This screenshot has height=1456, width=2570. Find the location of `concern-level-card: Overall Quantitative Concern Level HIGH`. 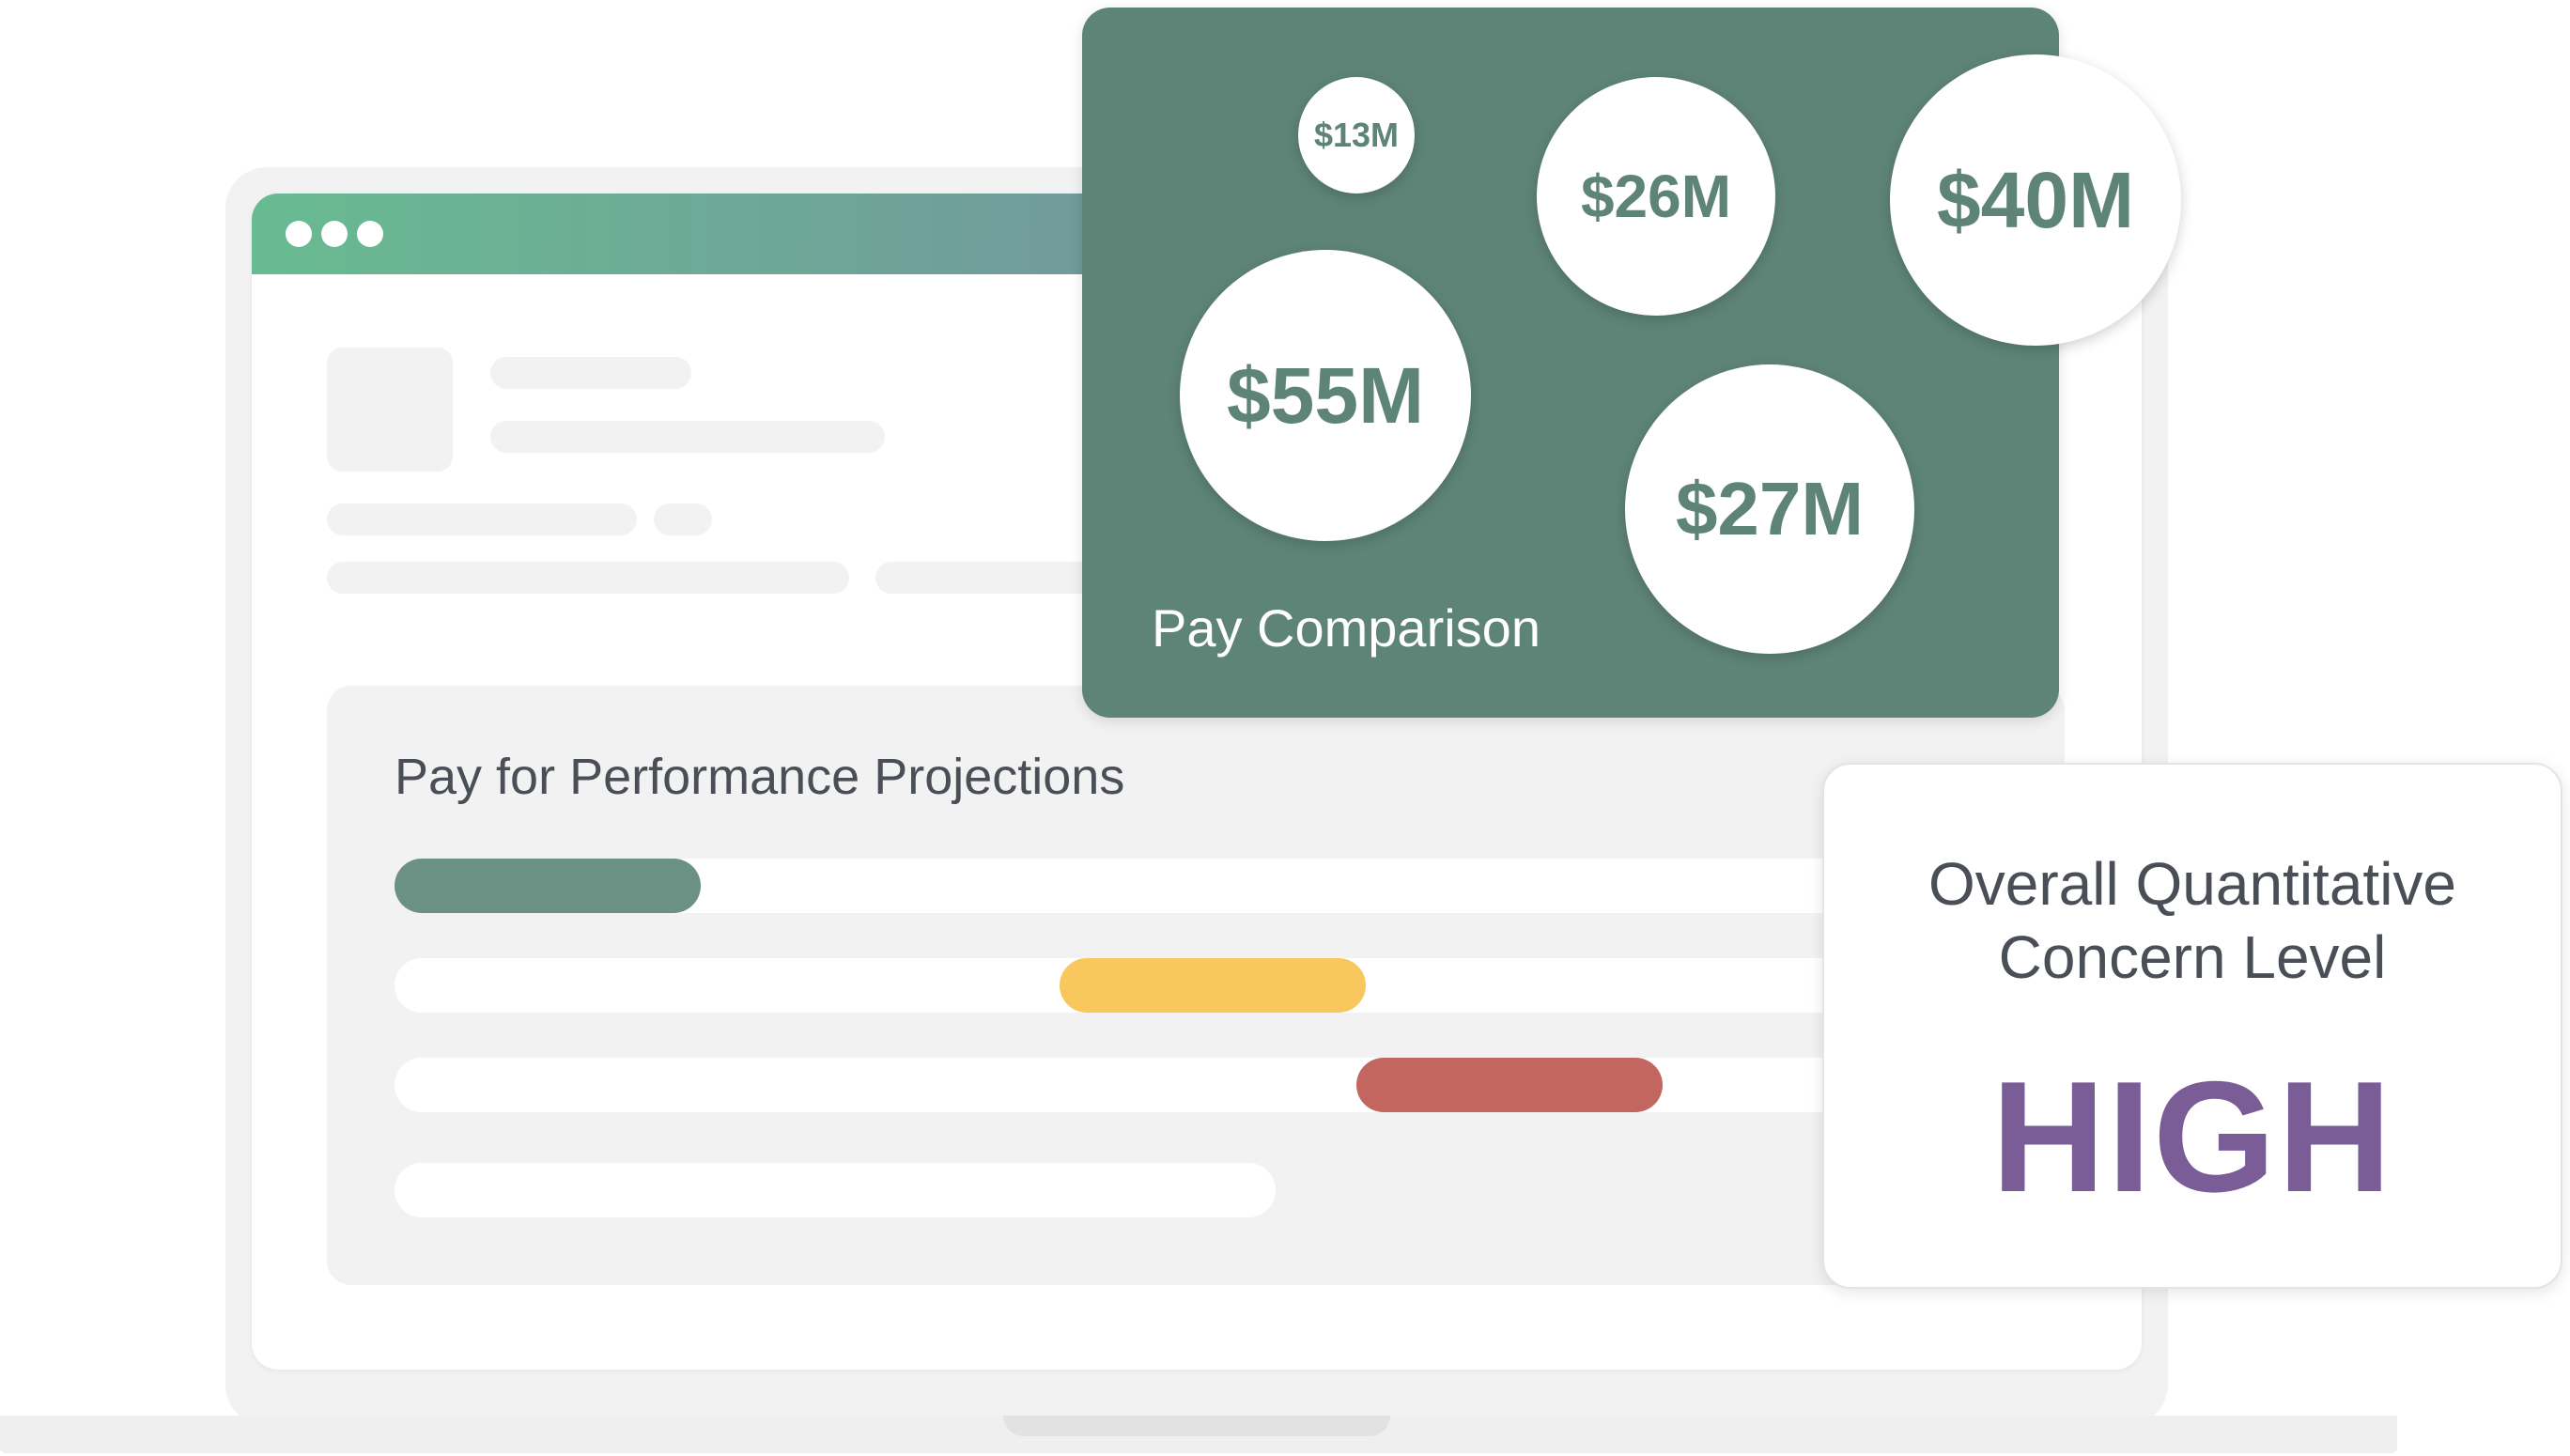

concern-level-card: Overall Quantitative Concern Level HIGH is located at coordinates (2192, 1026).